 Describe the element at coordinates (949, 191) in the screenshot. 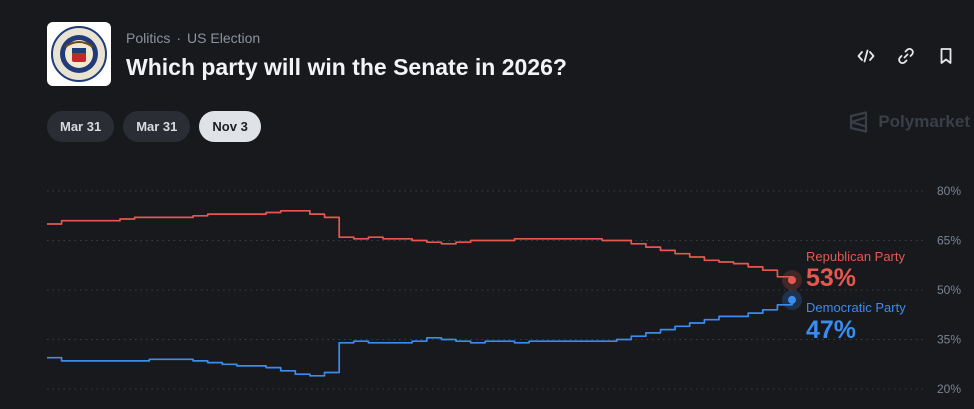

I see `y-tick-label: 80%` at that location.